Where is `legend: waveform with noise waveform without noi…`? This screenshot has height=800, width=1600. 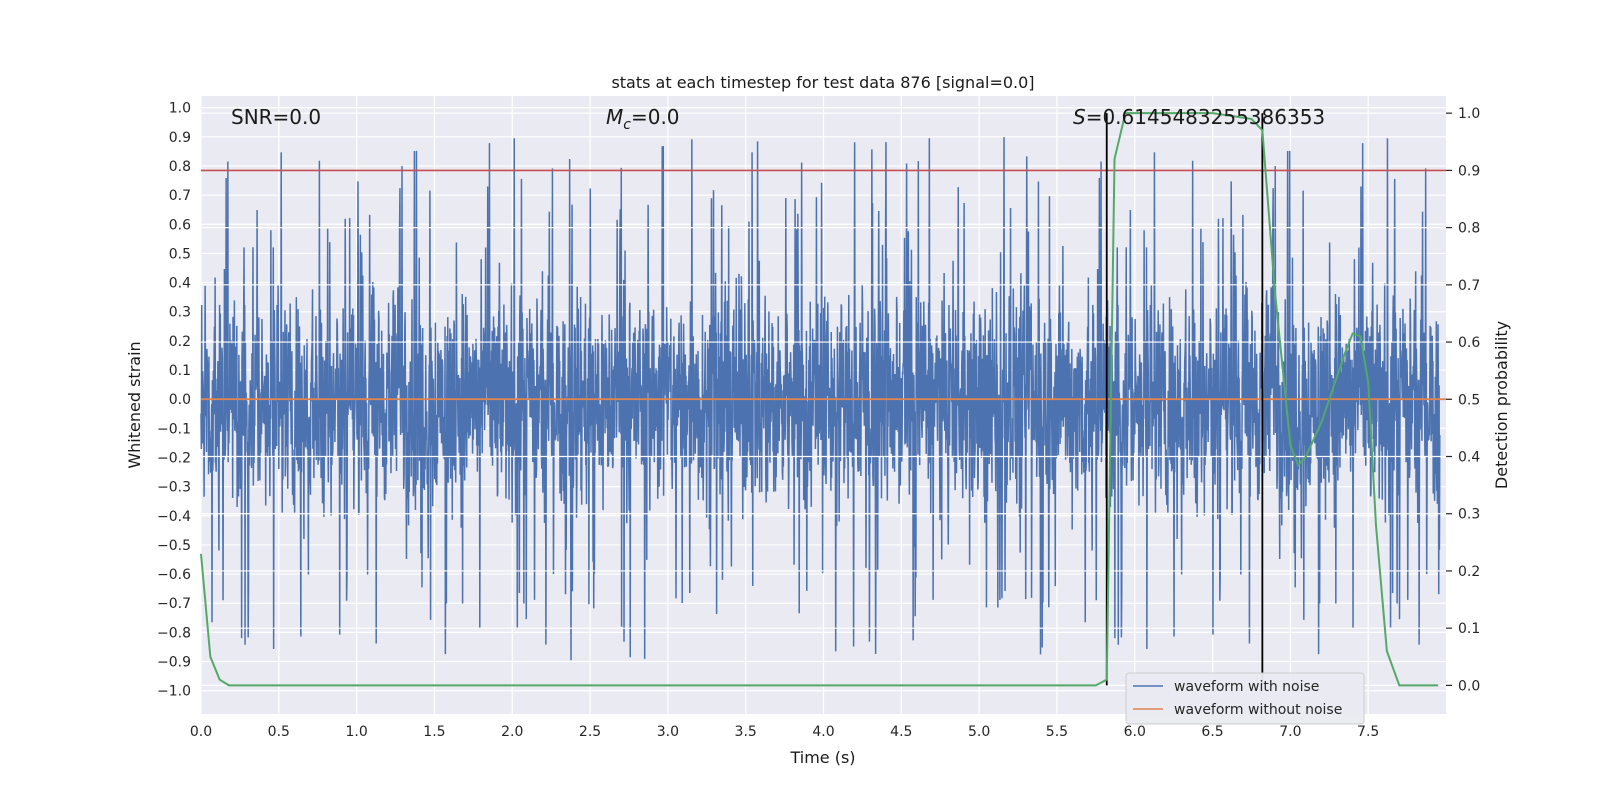 legend: waveform with noise waveform without noi… is located at coordinates (1245, 698).